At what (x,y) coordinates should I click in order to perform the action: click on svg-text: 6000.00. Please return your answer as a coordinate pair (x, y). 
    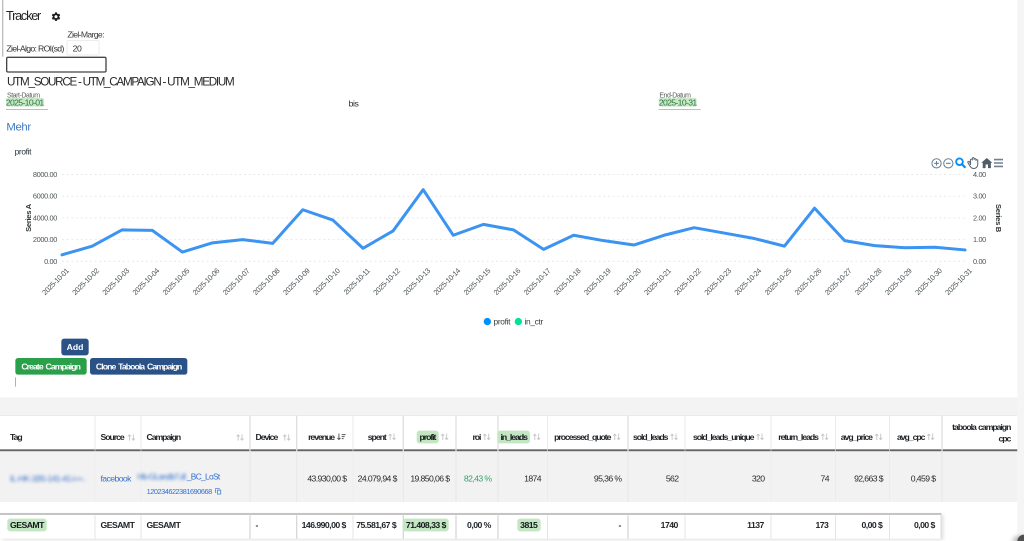
    Looking at the image, I should click on (45, 196).